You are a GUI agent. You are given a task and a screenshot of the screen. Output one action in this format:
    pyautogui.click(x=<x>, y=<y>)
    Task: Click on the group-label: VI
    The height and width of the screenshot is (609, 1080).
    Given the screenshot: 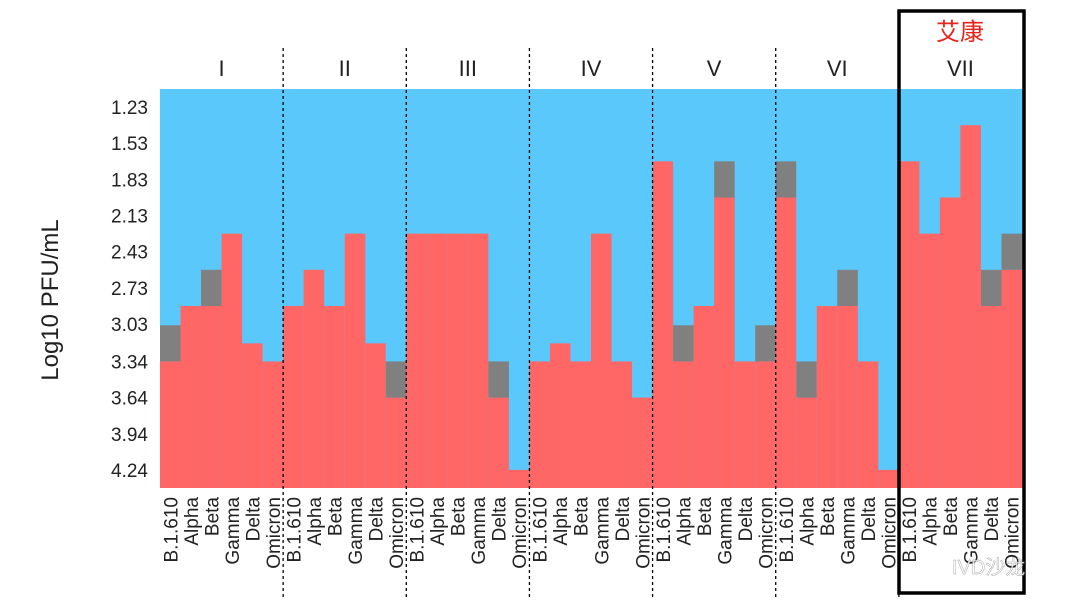 What is the action you would take?
    pyautogui.click(x=837, y=68)
    